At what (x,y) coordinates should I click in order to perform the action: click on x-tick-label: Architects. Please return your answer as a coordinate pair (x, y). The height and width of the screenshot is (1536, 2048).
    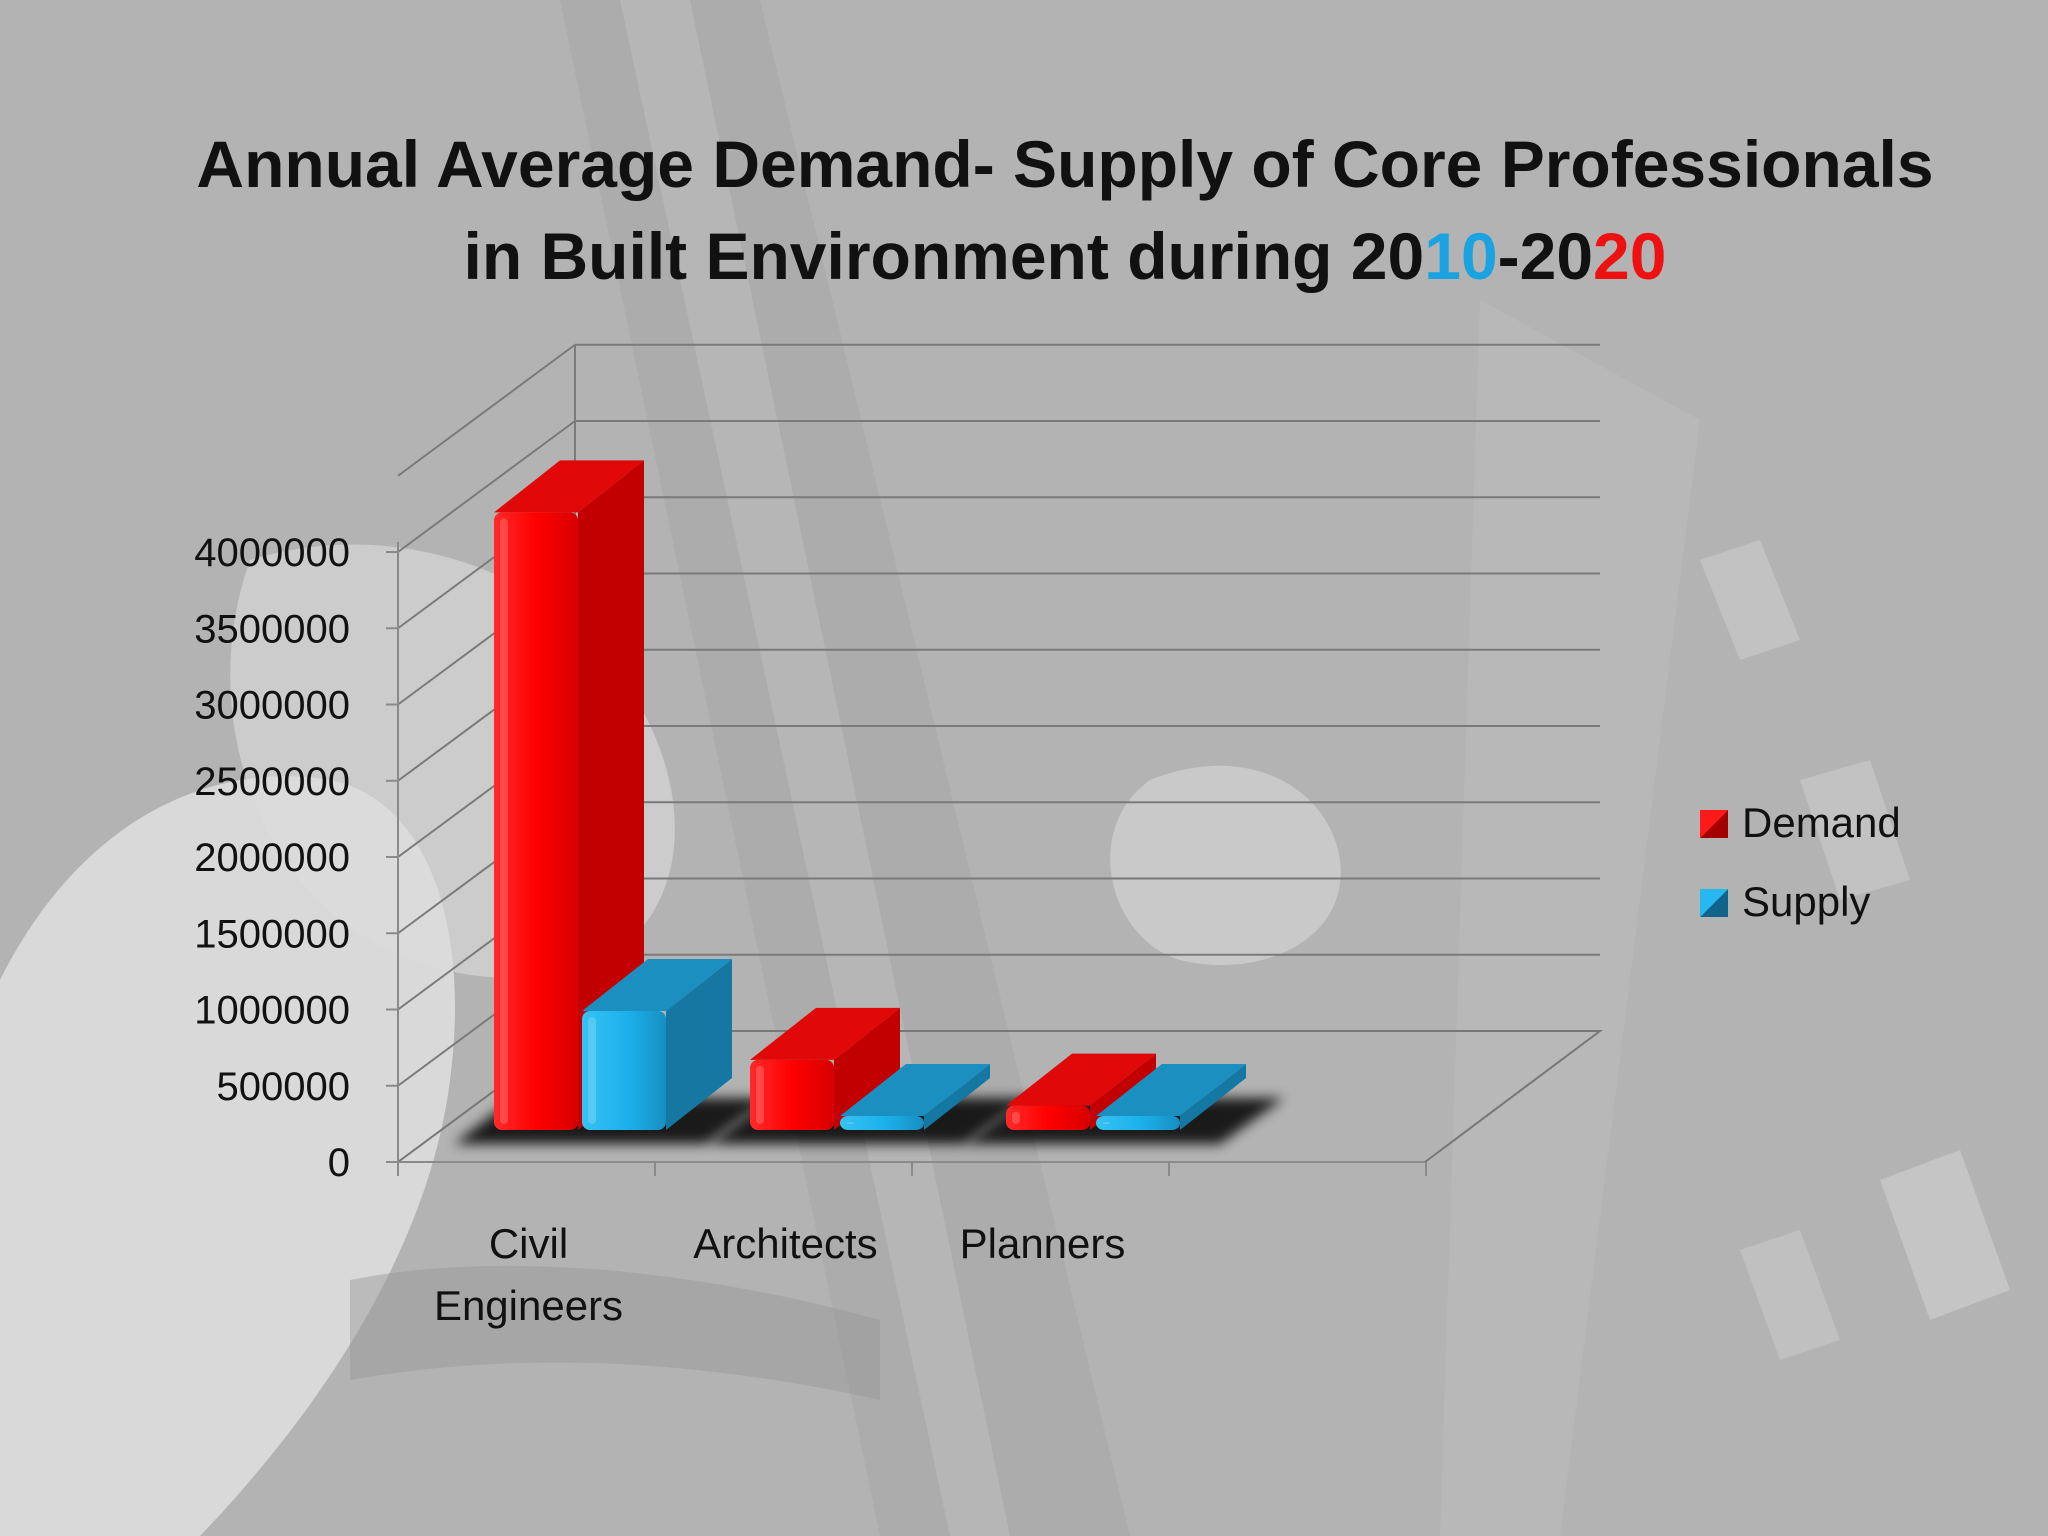
    Looking at the image, I should click on (785, 1243).